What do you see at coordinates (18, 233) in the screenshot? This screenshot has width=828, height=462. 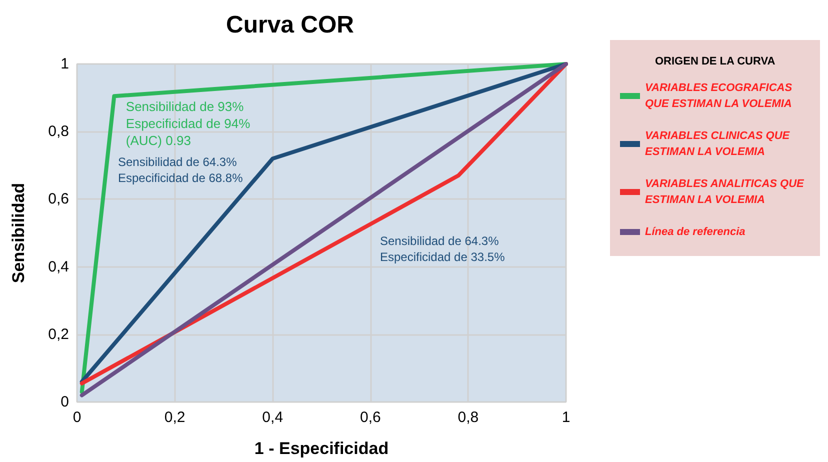 I see `y-axis-title: Sensibilidad` at bounding box center [18, 233].